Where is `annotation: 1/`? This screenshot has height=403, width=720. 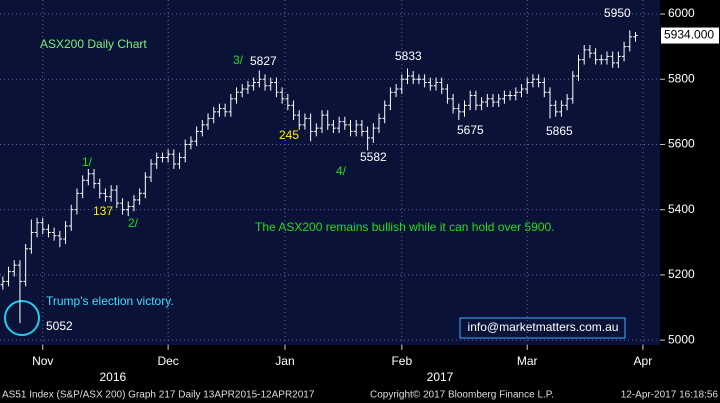 annotation: 1/ is located at coordinates (87, 162).